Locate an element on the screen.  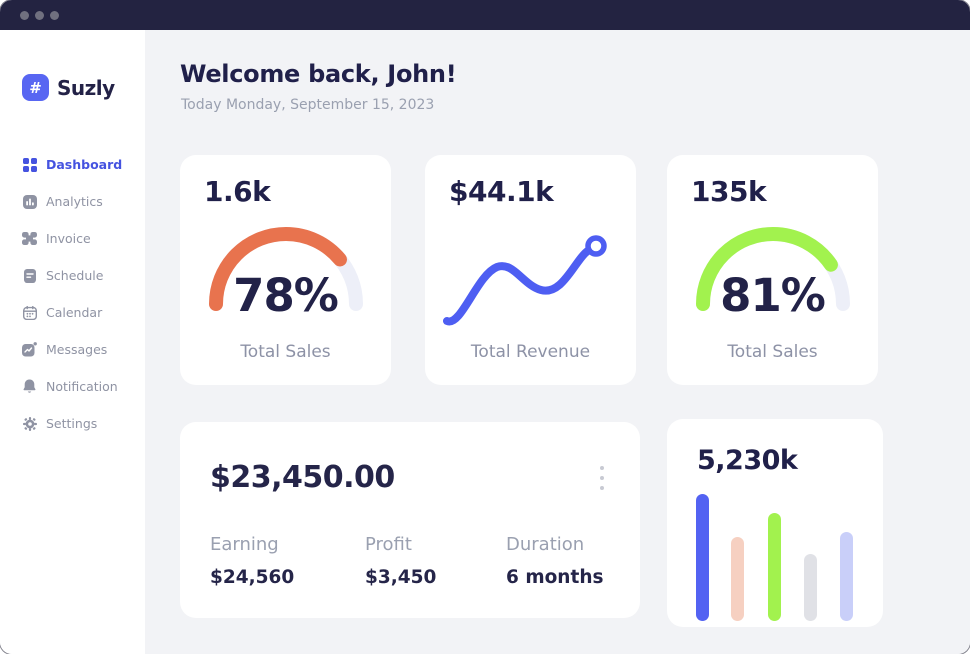
notification-icon is located at coordinates (29, 386).